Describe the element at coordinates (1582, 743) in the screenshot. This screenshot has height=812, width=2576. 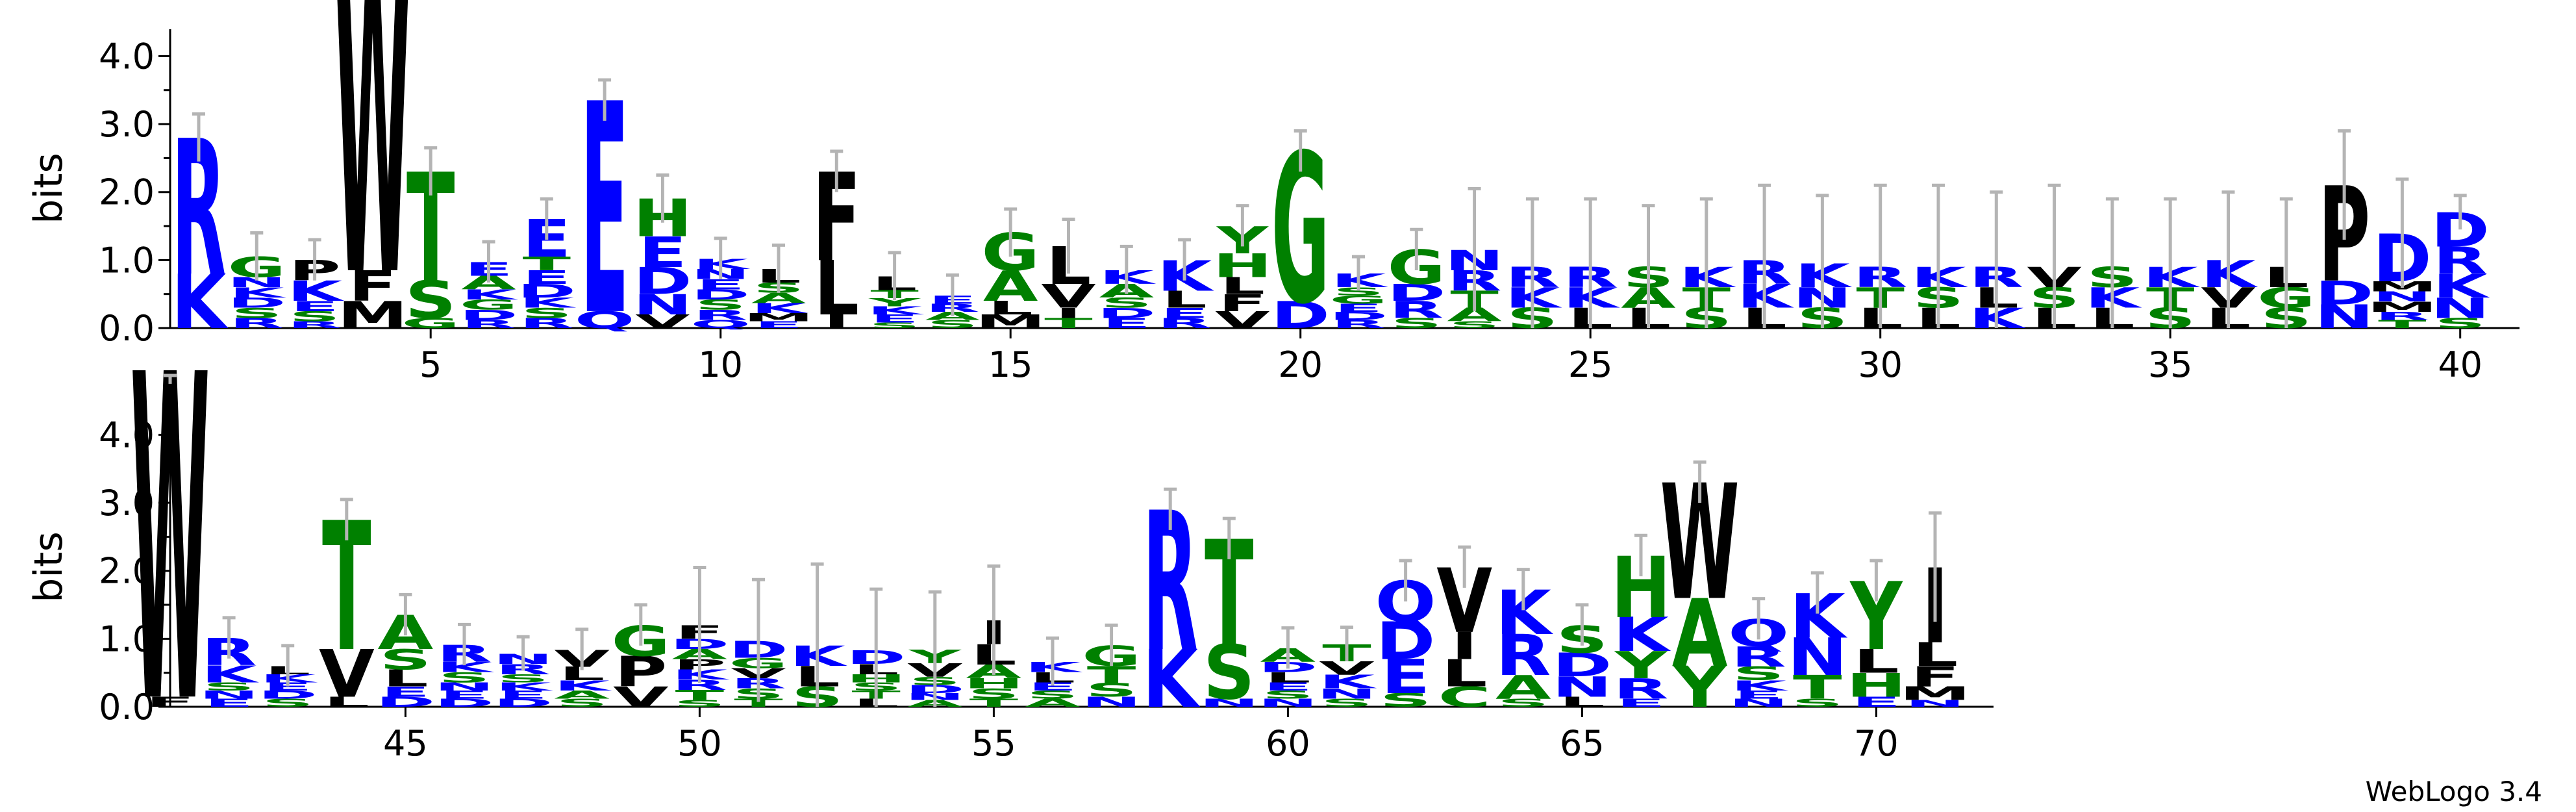
I see `x-tick-label: 65` at that location.